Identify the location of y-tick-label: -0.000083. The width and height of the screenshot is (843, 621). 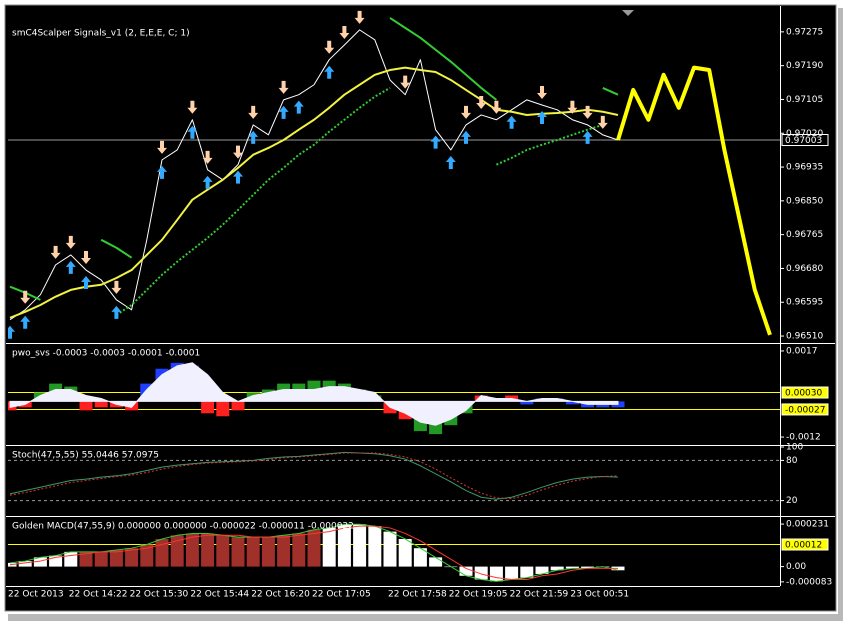
(809, 582).